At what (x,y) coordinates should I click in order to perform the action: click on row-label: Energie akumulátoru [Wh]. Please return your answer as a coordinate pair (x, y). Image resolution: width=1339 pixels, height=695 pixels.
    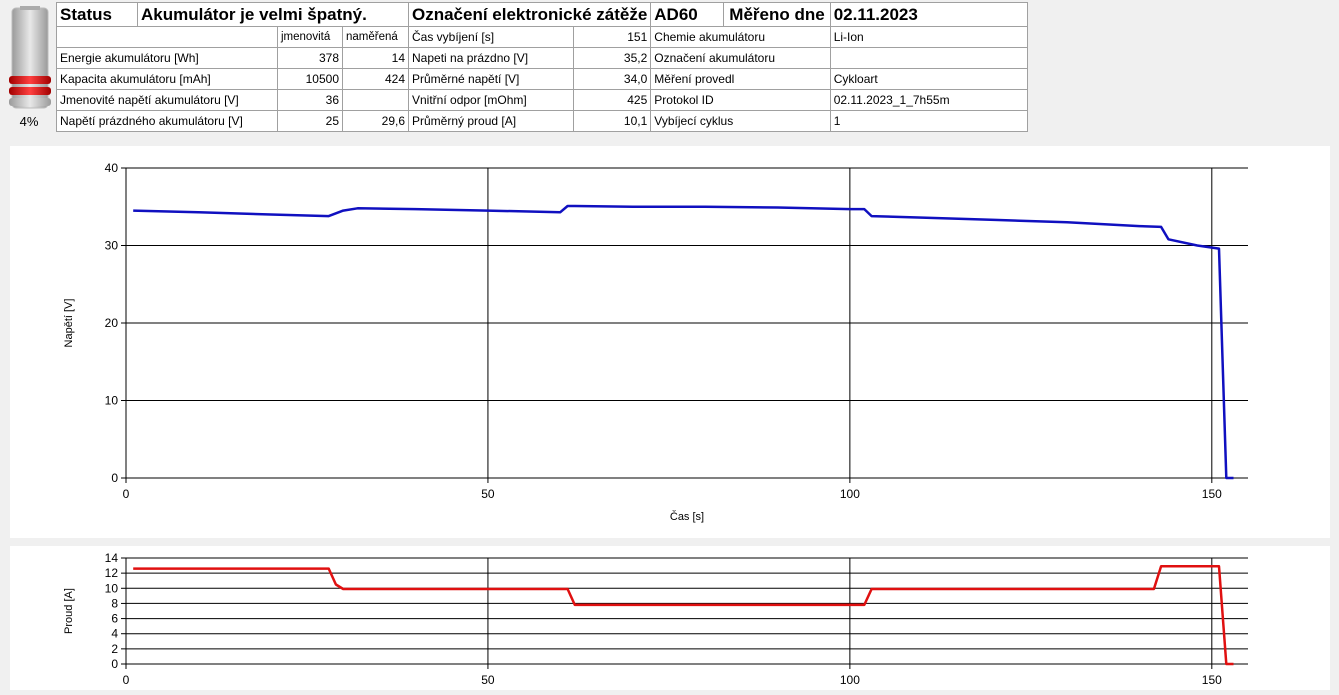
    Looking at the image, I should click on (167, 58).